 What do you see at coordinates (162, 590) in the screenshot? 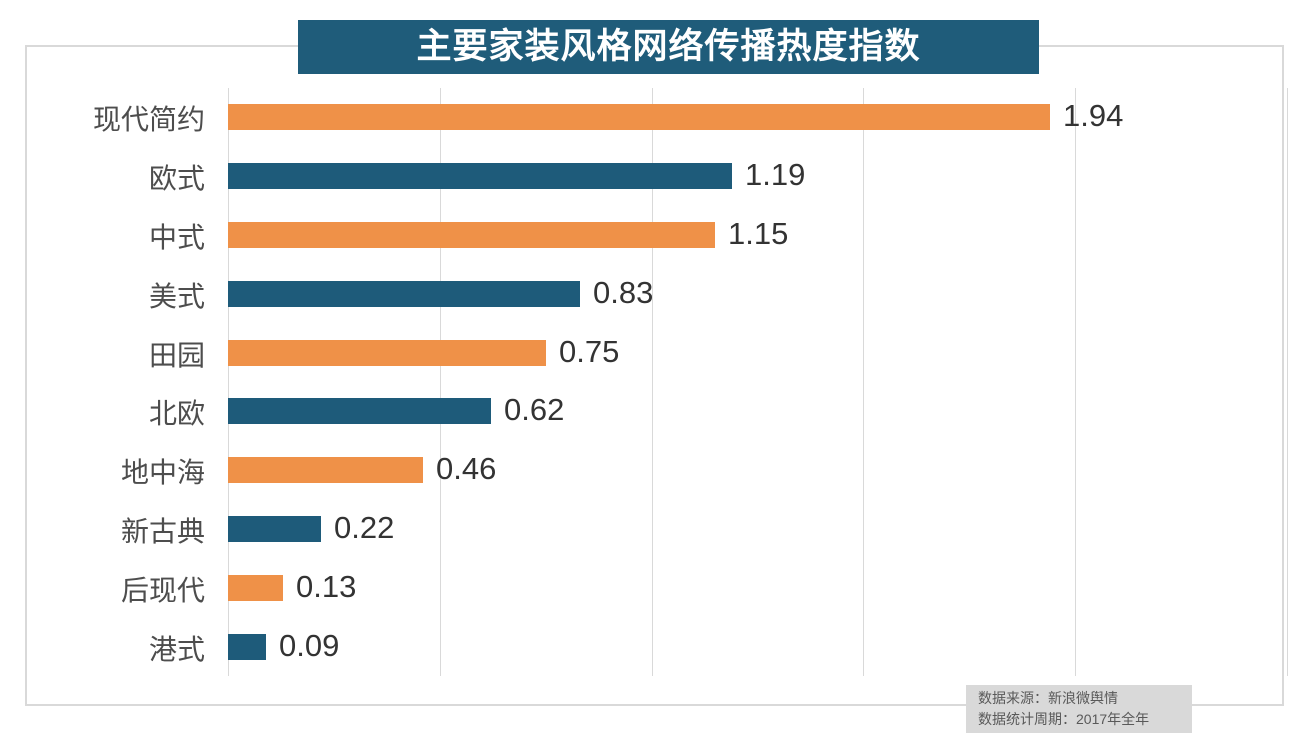
I see `category-label: 后现代` at bounding box center [162, 590].